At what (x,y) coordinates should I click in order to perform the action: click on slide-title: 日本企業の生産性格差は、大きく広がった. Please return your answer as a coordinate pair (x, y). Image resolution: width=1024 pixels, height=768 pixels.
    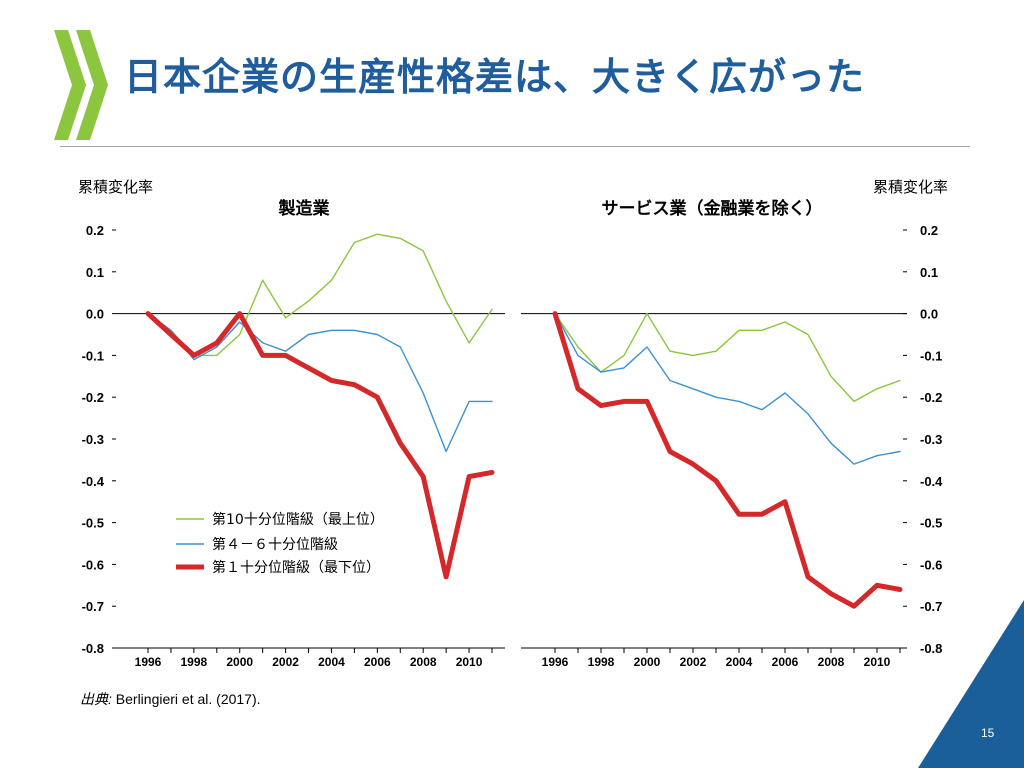
    Looking at the image, I should click on (495, 77).